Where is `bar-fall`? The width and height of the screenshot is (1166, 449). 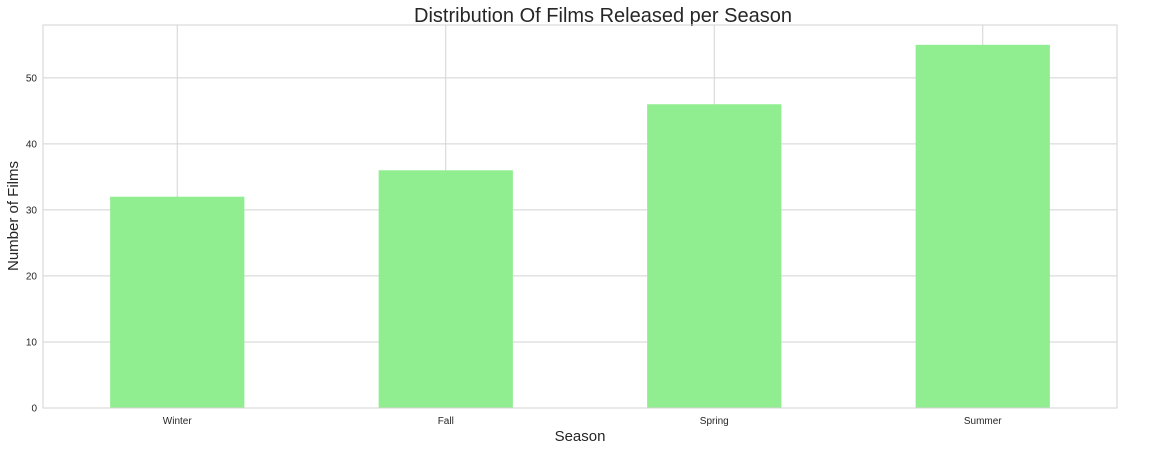 bar-fall is located at coordinates (445, 289).